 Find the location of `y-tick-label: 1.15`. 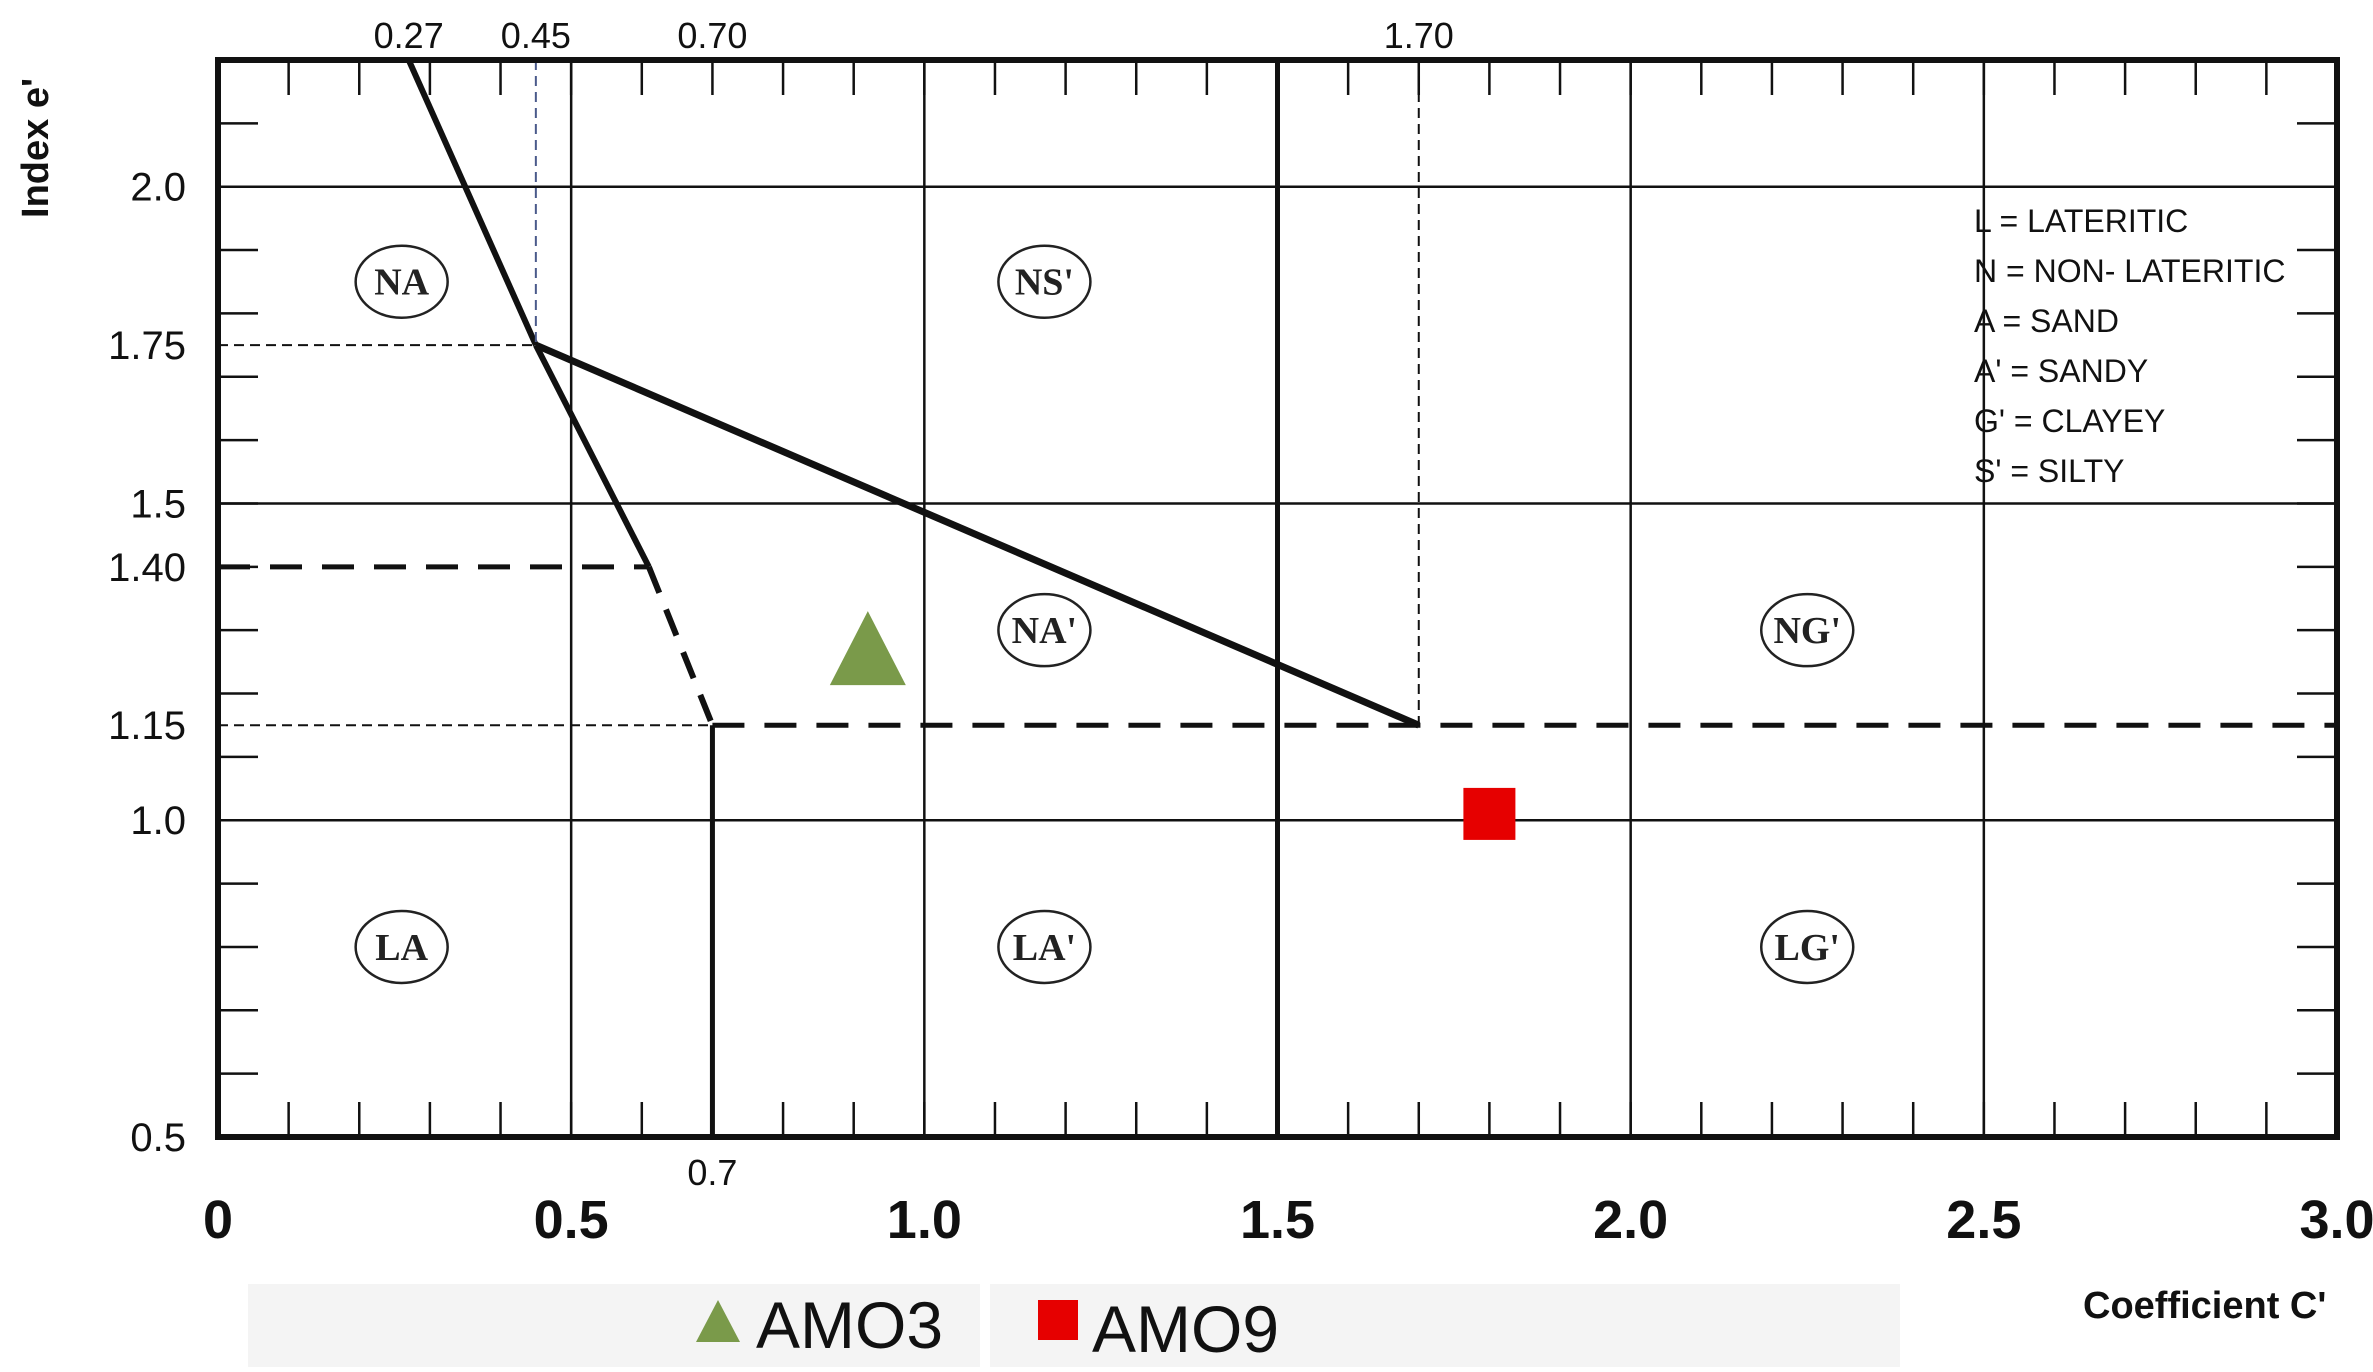

y-tick-label: 1.15 is located at coordinates (147, 726).